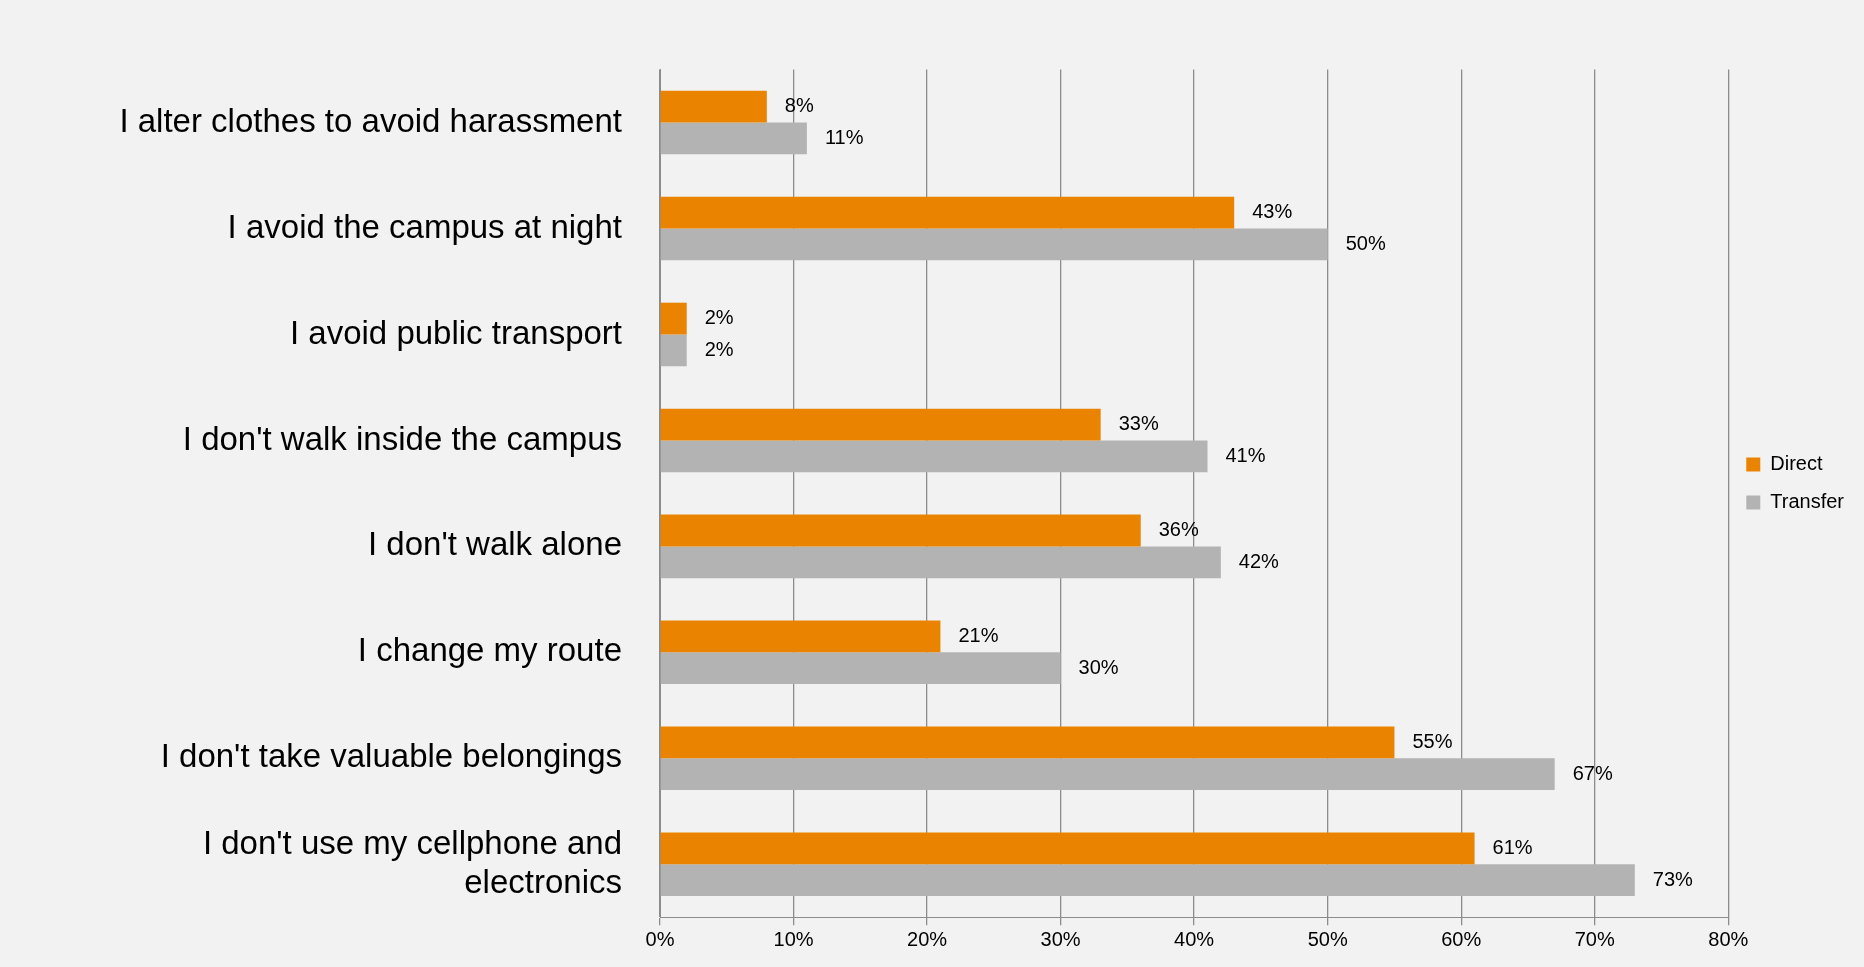 The width and height of the screenshot is (1864, 967). What do you see at coordinates (1178, 529) in the screenshot?
I see `data-label: 36%` at bounding box center [1178, 529].